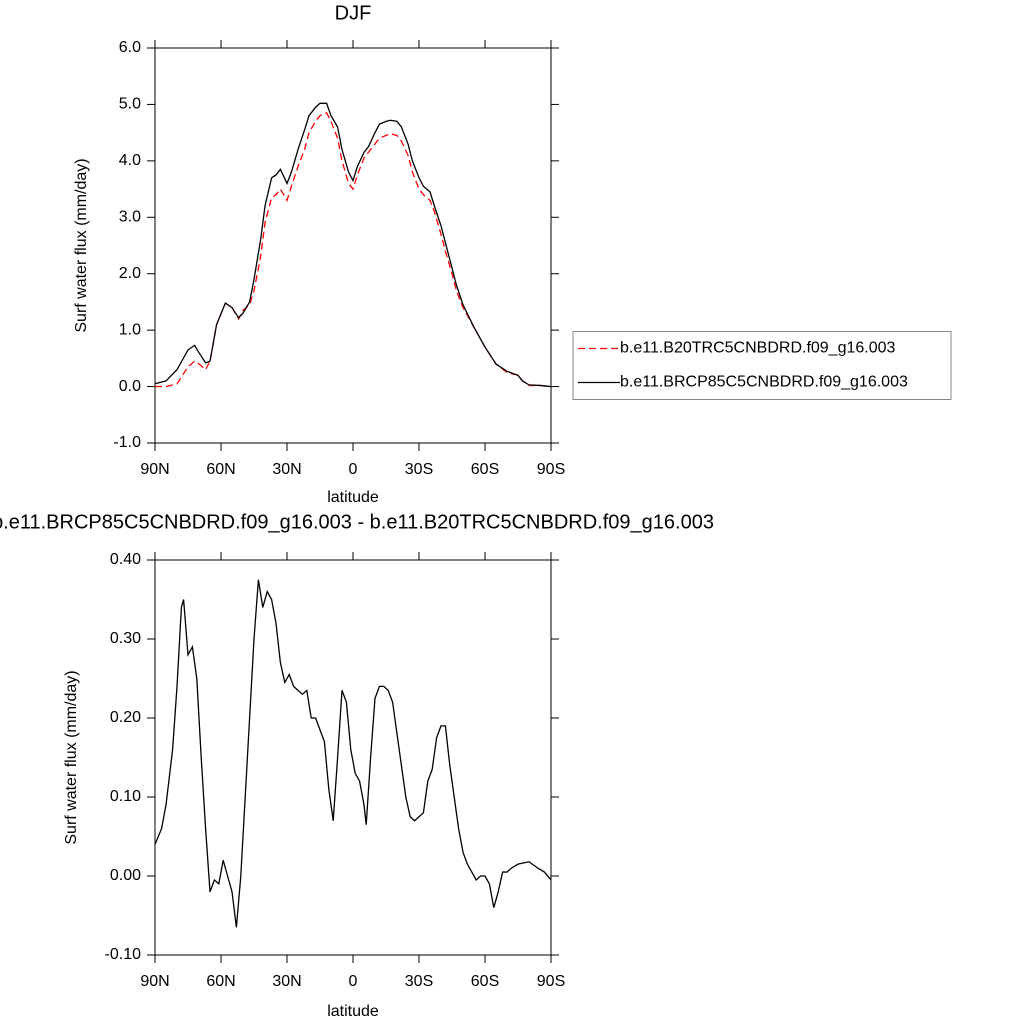  I want to click on y-tick-label: 5.0, so click(130, 104).